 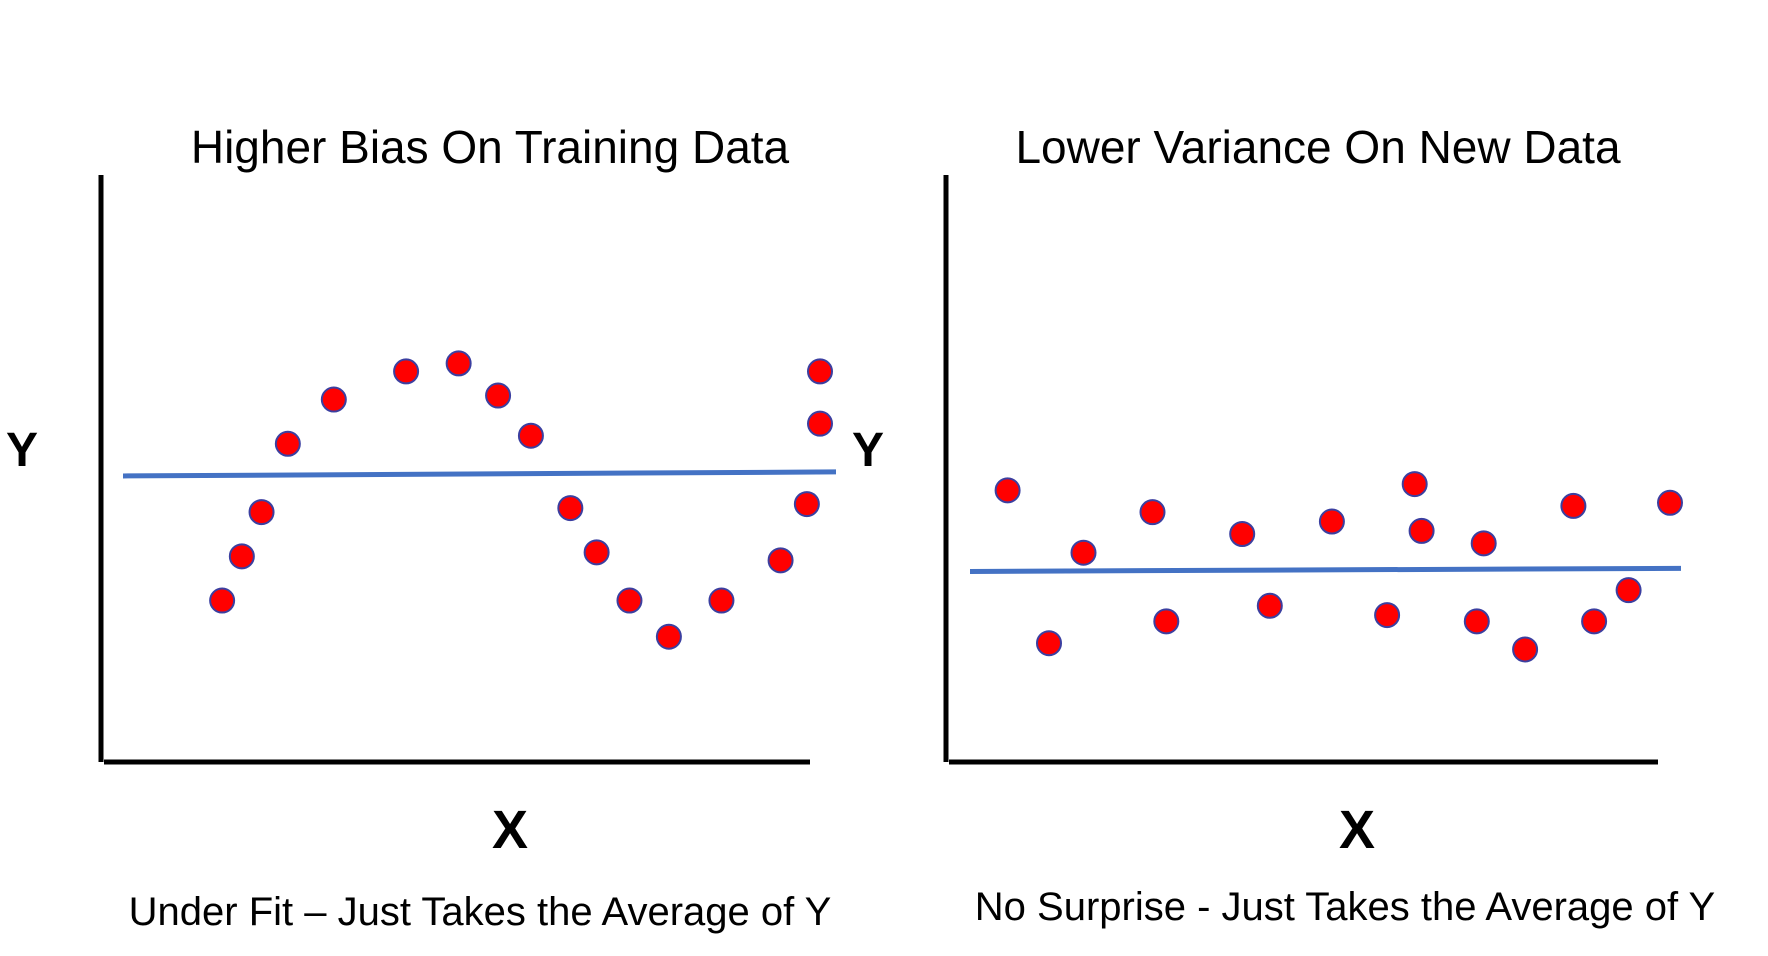 What do you see at coordinates (22, 450) in the screenshot?
I see `y-axis-label-left: Y` at bounding box center [22, 450].